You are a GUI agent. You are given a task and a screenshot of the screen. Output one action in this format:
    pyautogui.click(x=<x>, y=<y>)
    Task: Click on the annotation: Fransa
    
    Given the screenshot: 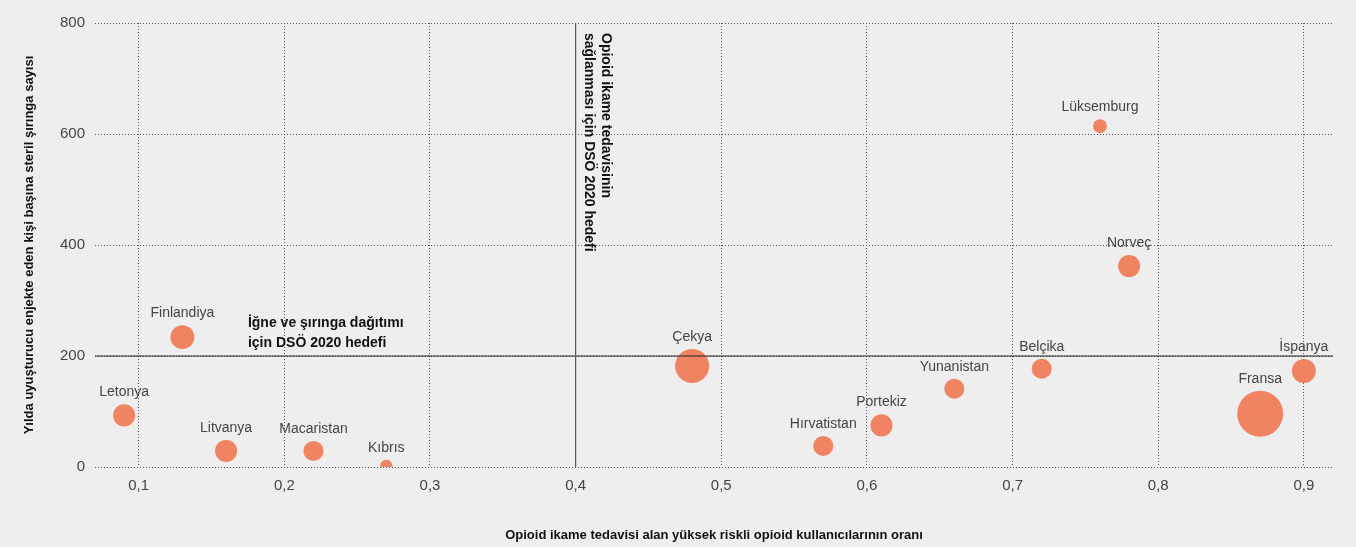 What is the action you would take?
    pyautogui.click(x=1260, y=377)
    